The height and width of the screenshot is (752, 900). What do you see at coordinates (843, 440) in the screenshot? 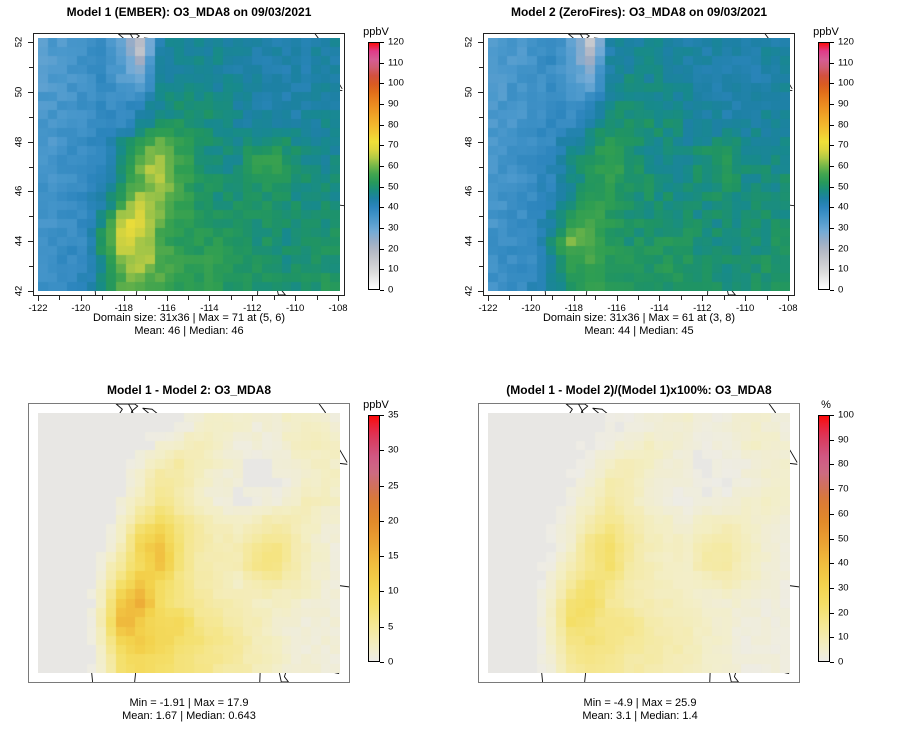
I see `colorbar-tick-label: 90` at bounding box center [843, 440].